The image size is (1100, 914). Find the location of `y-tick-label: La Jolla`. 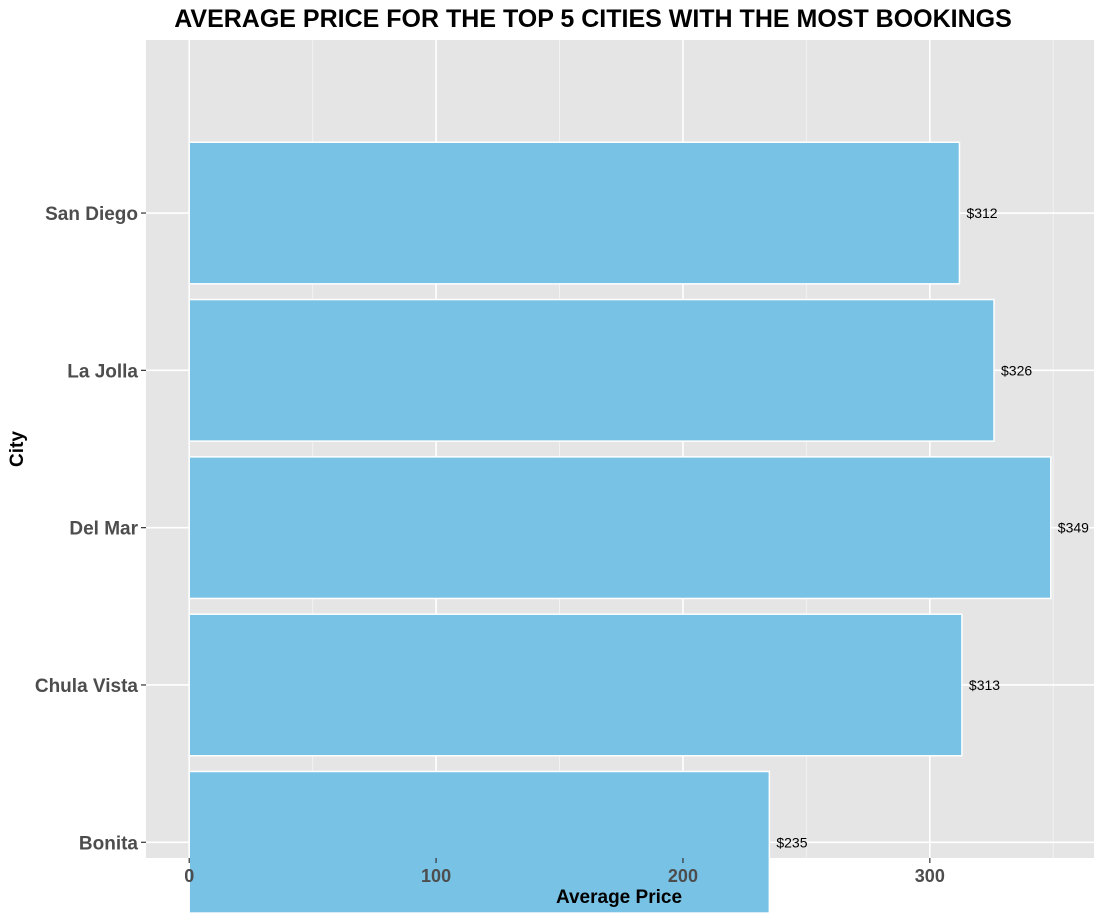

y-tick-label: La Jolla is located at coordinates (102, 371).